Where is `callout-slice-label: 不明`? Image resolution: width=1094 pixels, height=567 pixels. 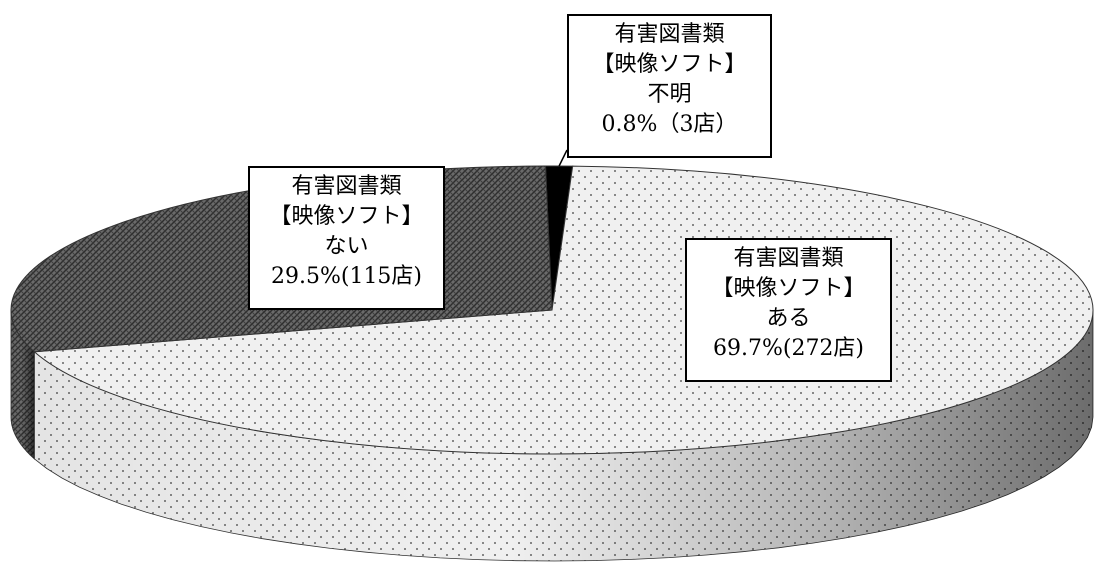 callout-slice-label: 不明 is located at coordinates (669, 94).